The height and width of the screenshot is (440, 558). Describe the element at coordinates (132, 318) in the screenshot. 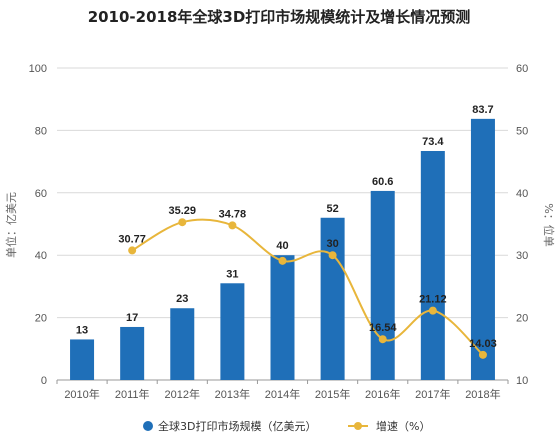

I see `bar-value-label: 17` at that location.